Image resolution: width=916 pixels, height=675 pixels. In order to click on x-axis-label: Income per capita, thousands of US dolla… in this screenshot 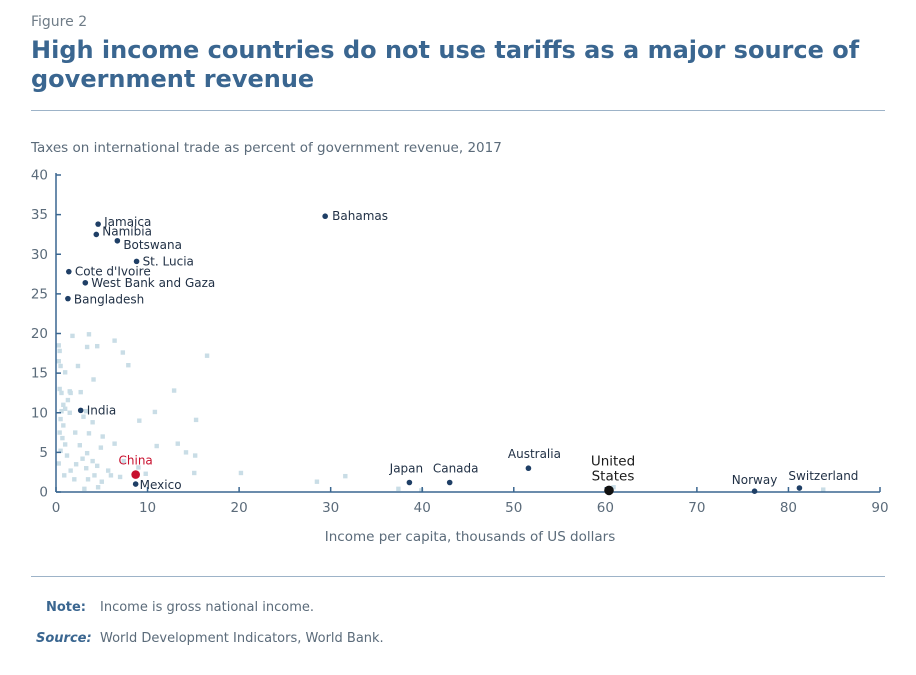, I will do `click(470, 537)`.